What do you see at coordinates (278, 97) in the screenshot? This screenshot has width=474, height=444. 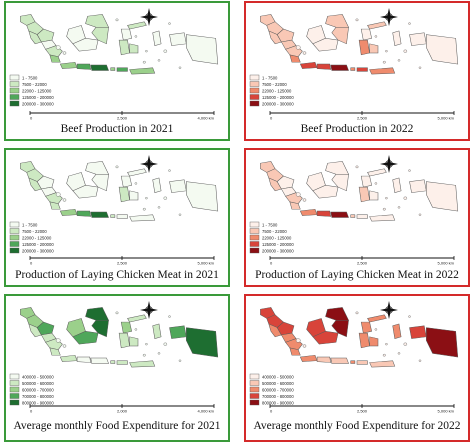 I see `legend-label: 125000 - 200000` at bounding box center [278, 97].